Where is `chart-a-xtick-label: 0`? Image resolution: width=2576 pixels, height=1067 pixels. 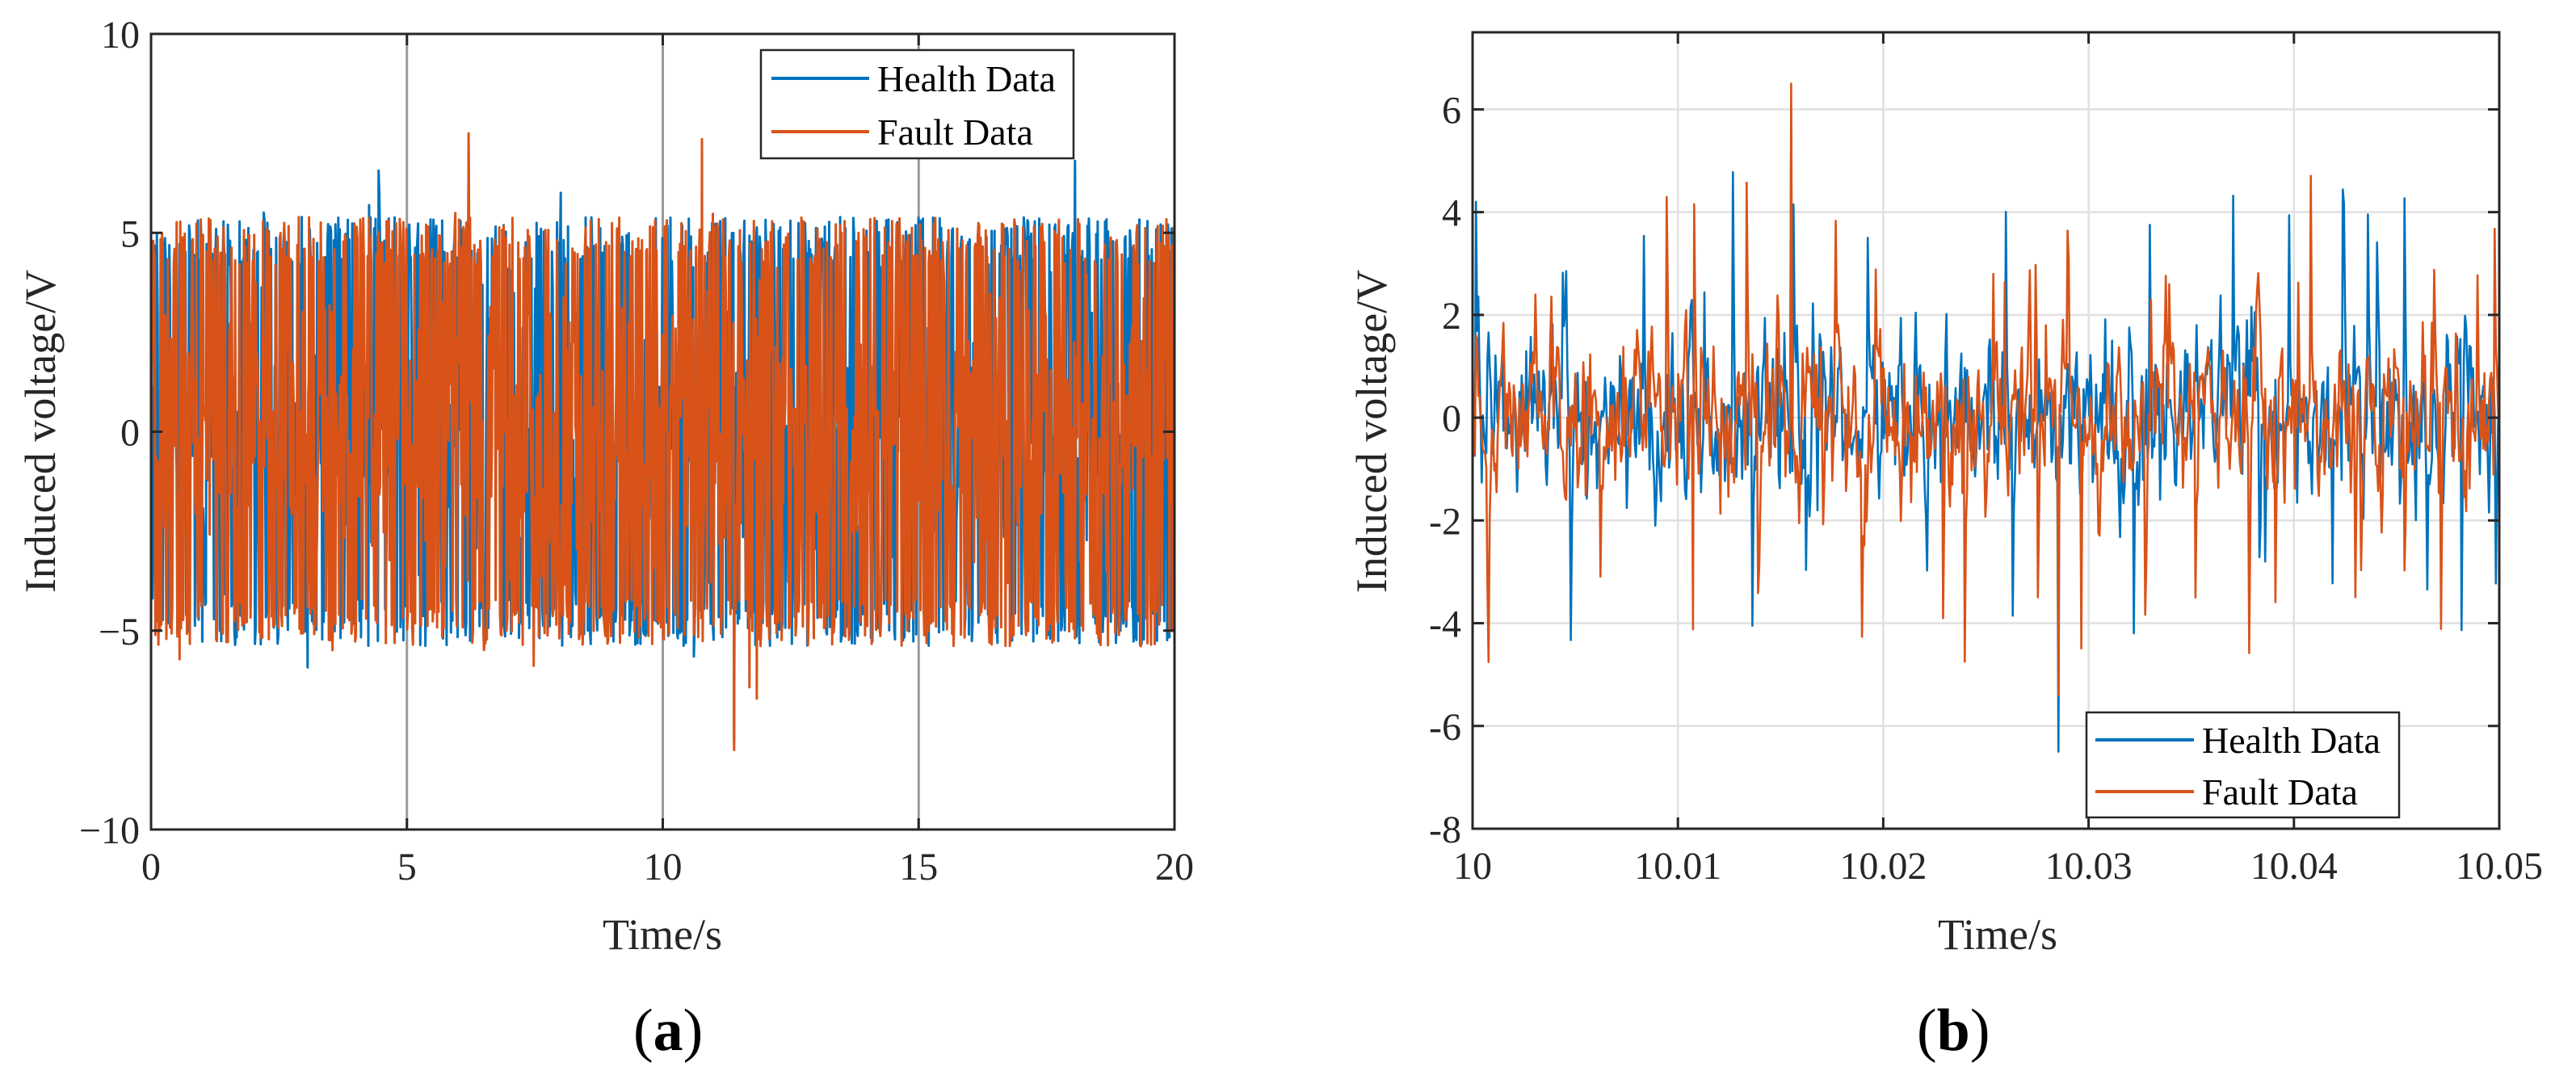
chart-a-xtick-label: 0 is located at coordinates (151, 867).